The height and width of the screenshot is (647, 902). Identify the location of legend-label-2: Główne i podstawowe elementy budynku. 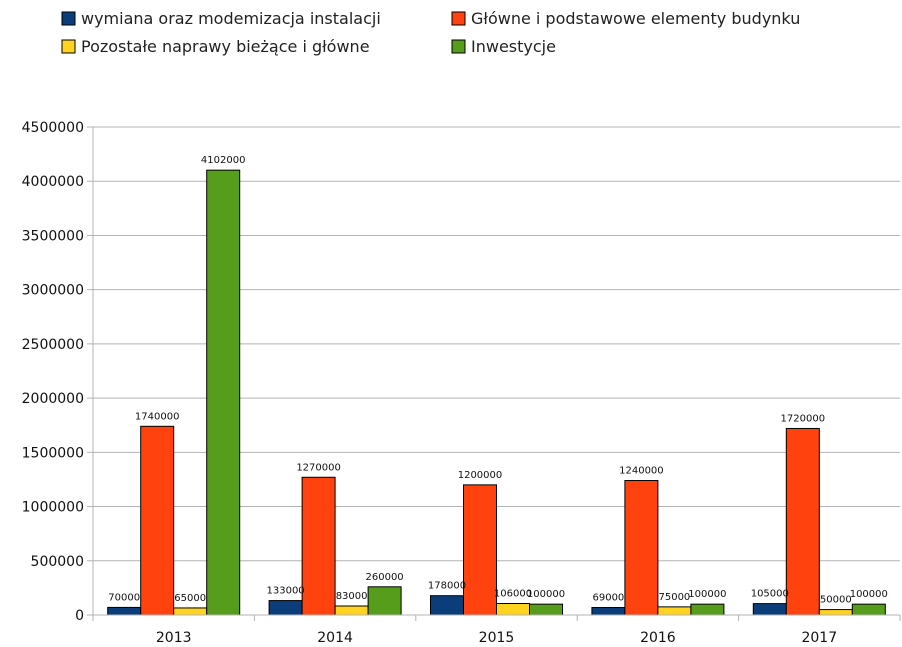
(635, 18).